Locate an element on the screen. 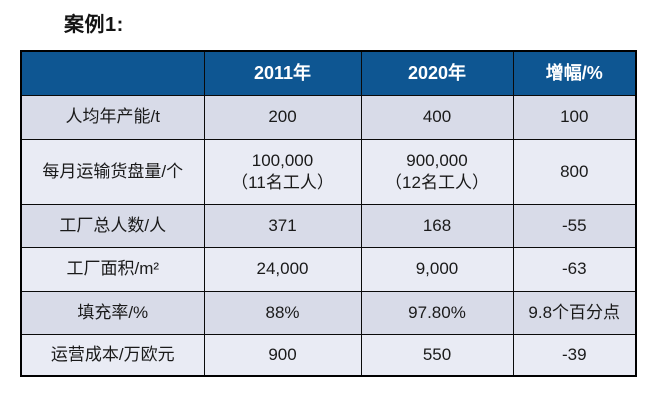 The image size is (650, 410). row-label: 工厂面积/m² is located at coordinates (112, 269).